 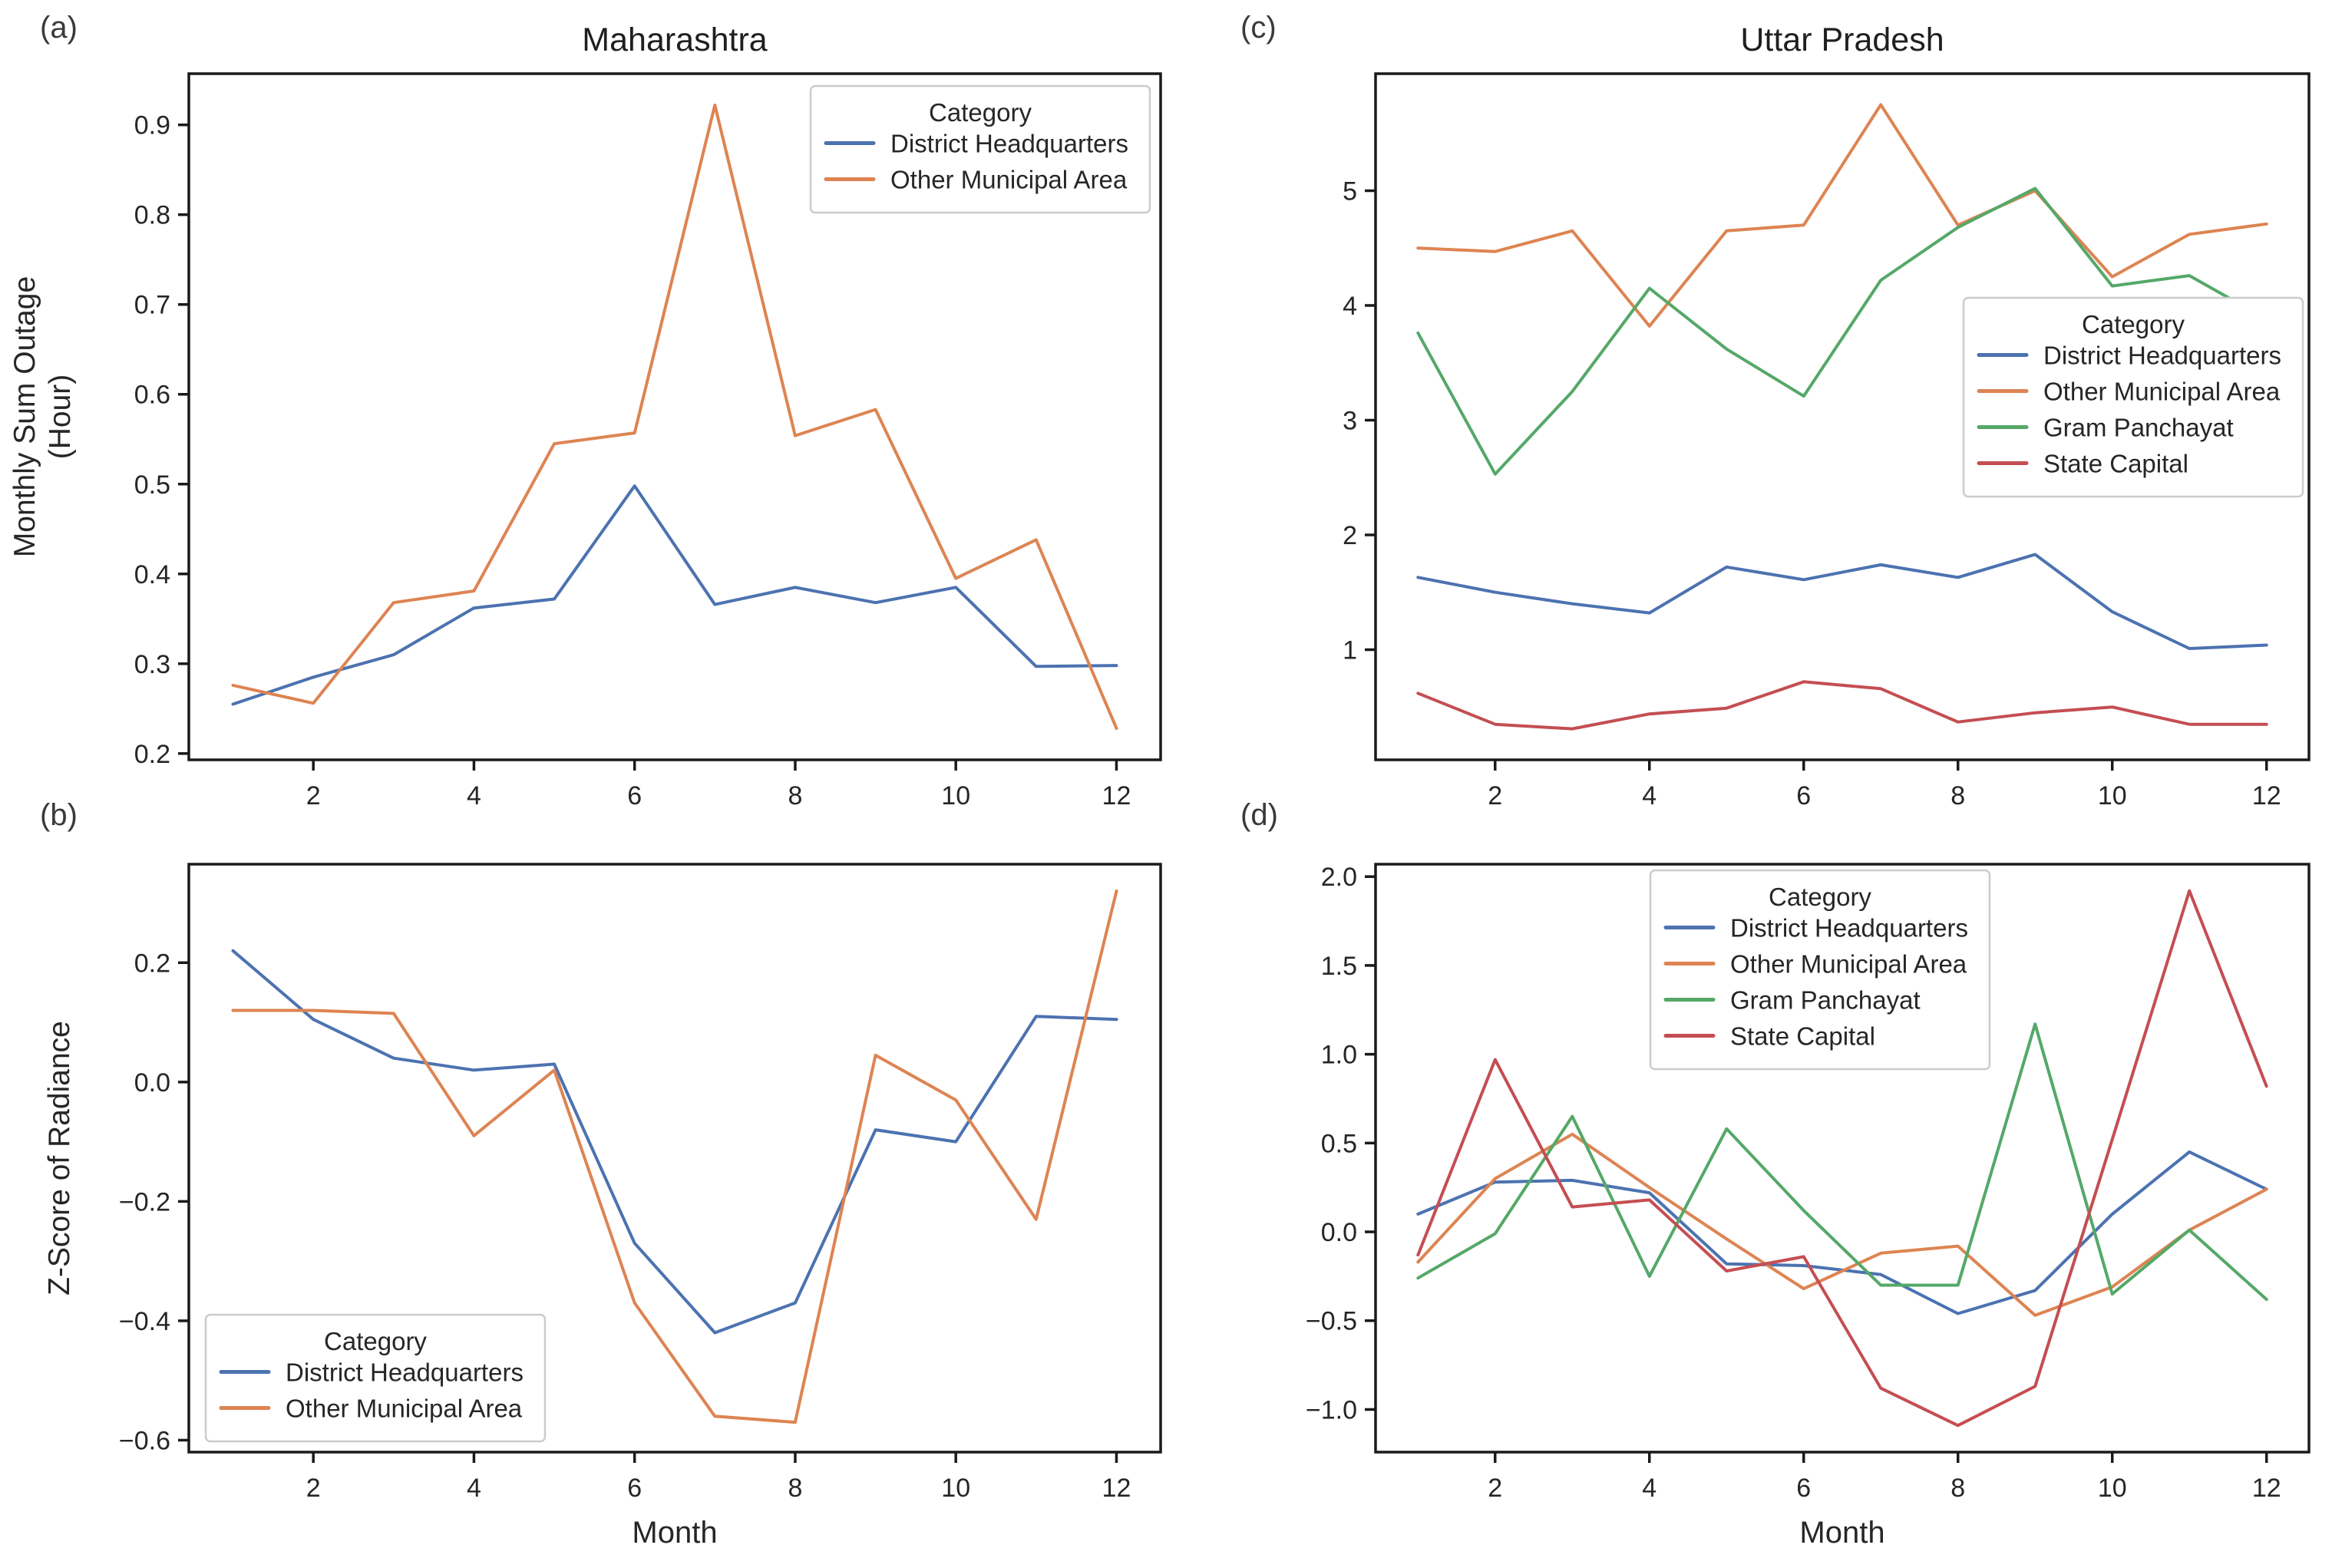 I want to click on y-tick-label: 2, so click(x=1350, y=535).